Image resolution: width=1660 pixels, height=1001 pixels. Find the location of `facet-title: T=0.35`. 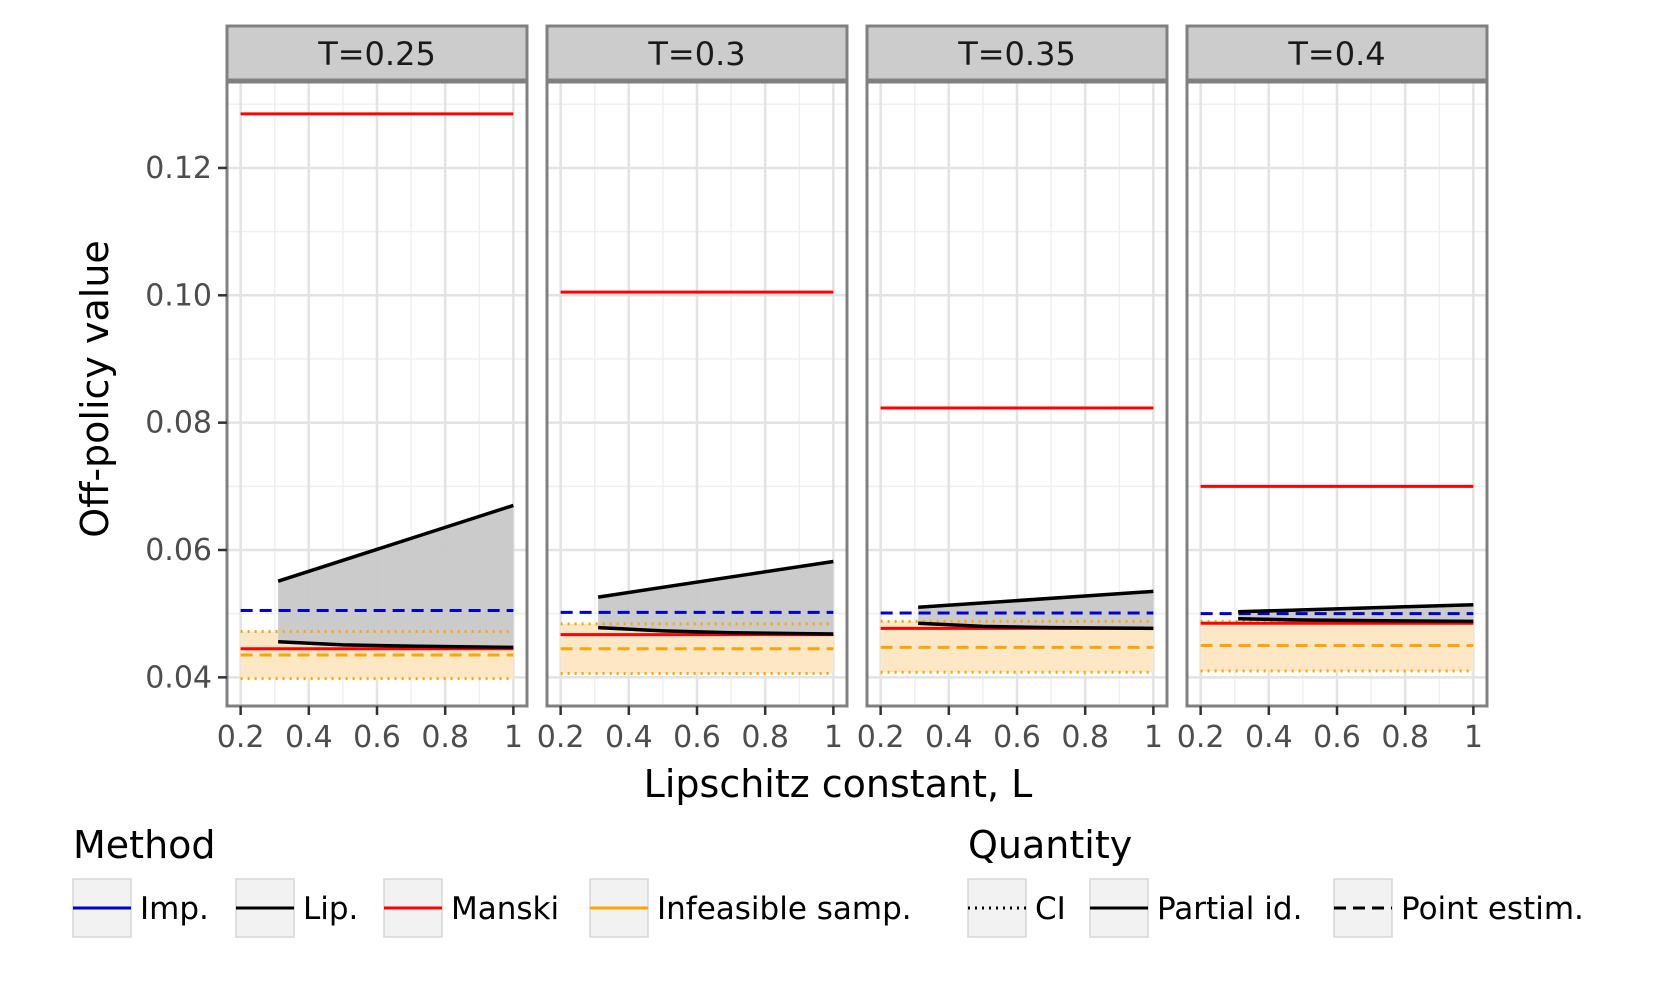

facet-title: T=0.35 is located at coordinates (1016, 54).